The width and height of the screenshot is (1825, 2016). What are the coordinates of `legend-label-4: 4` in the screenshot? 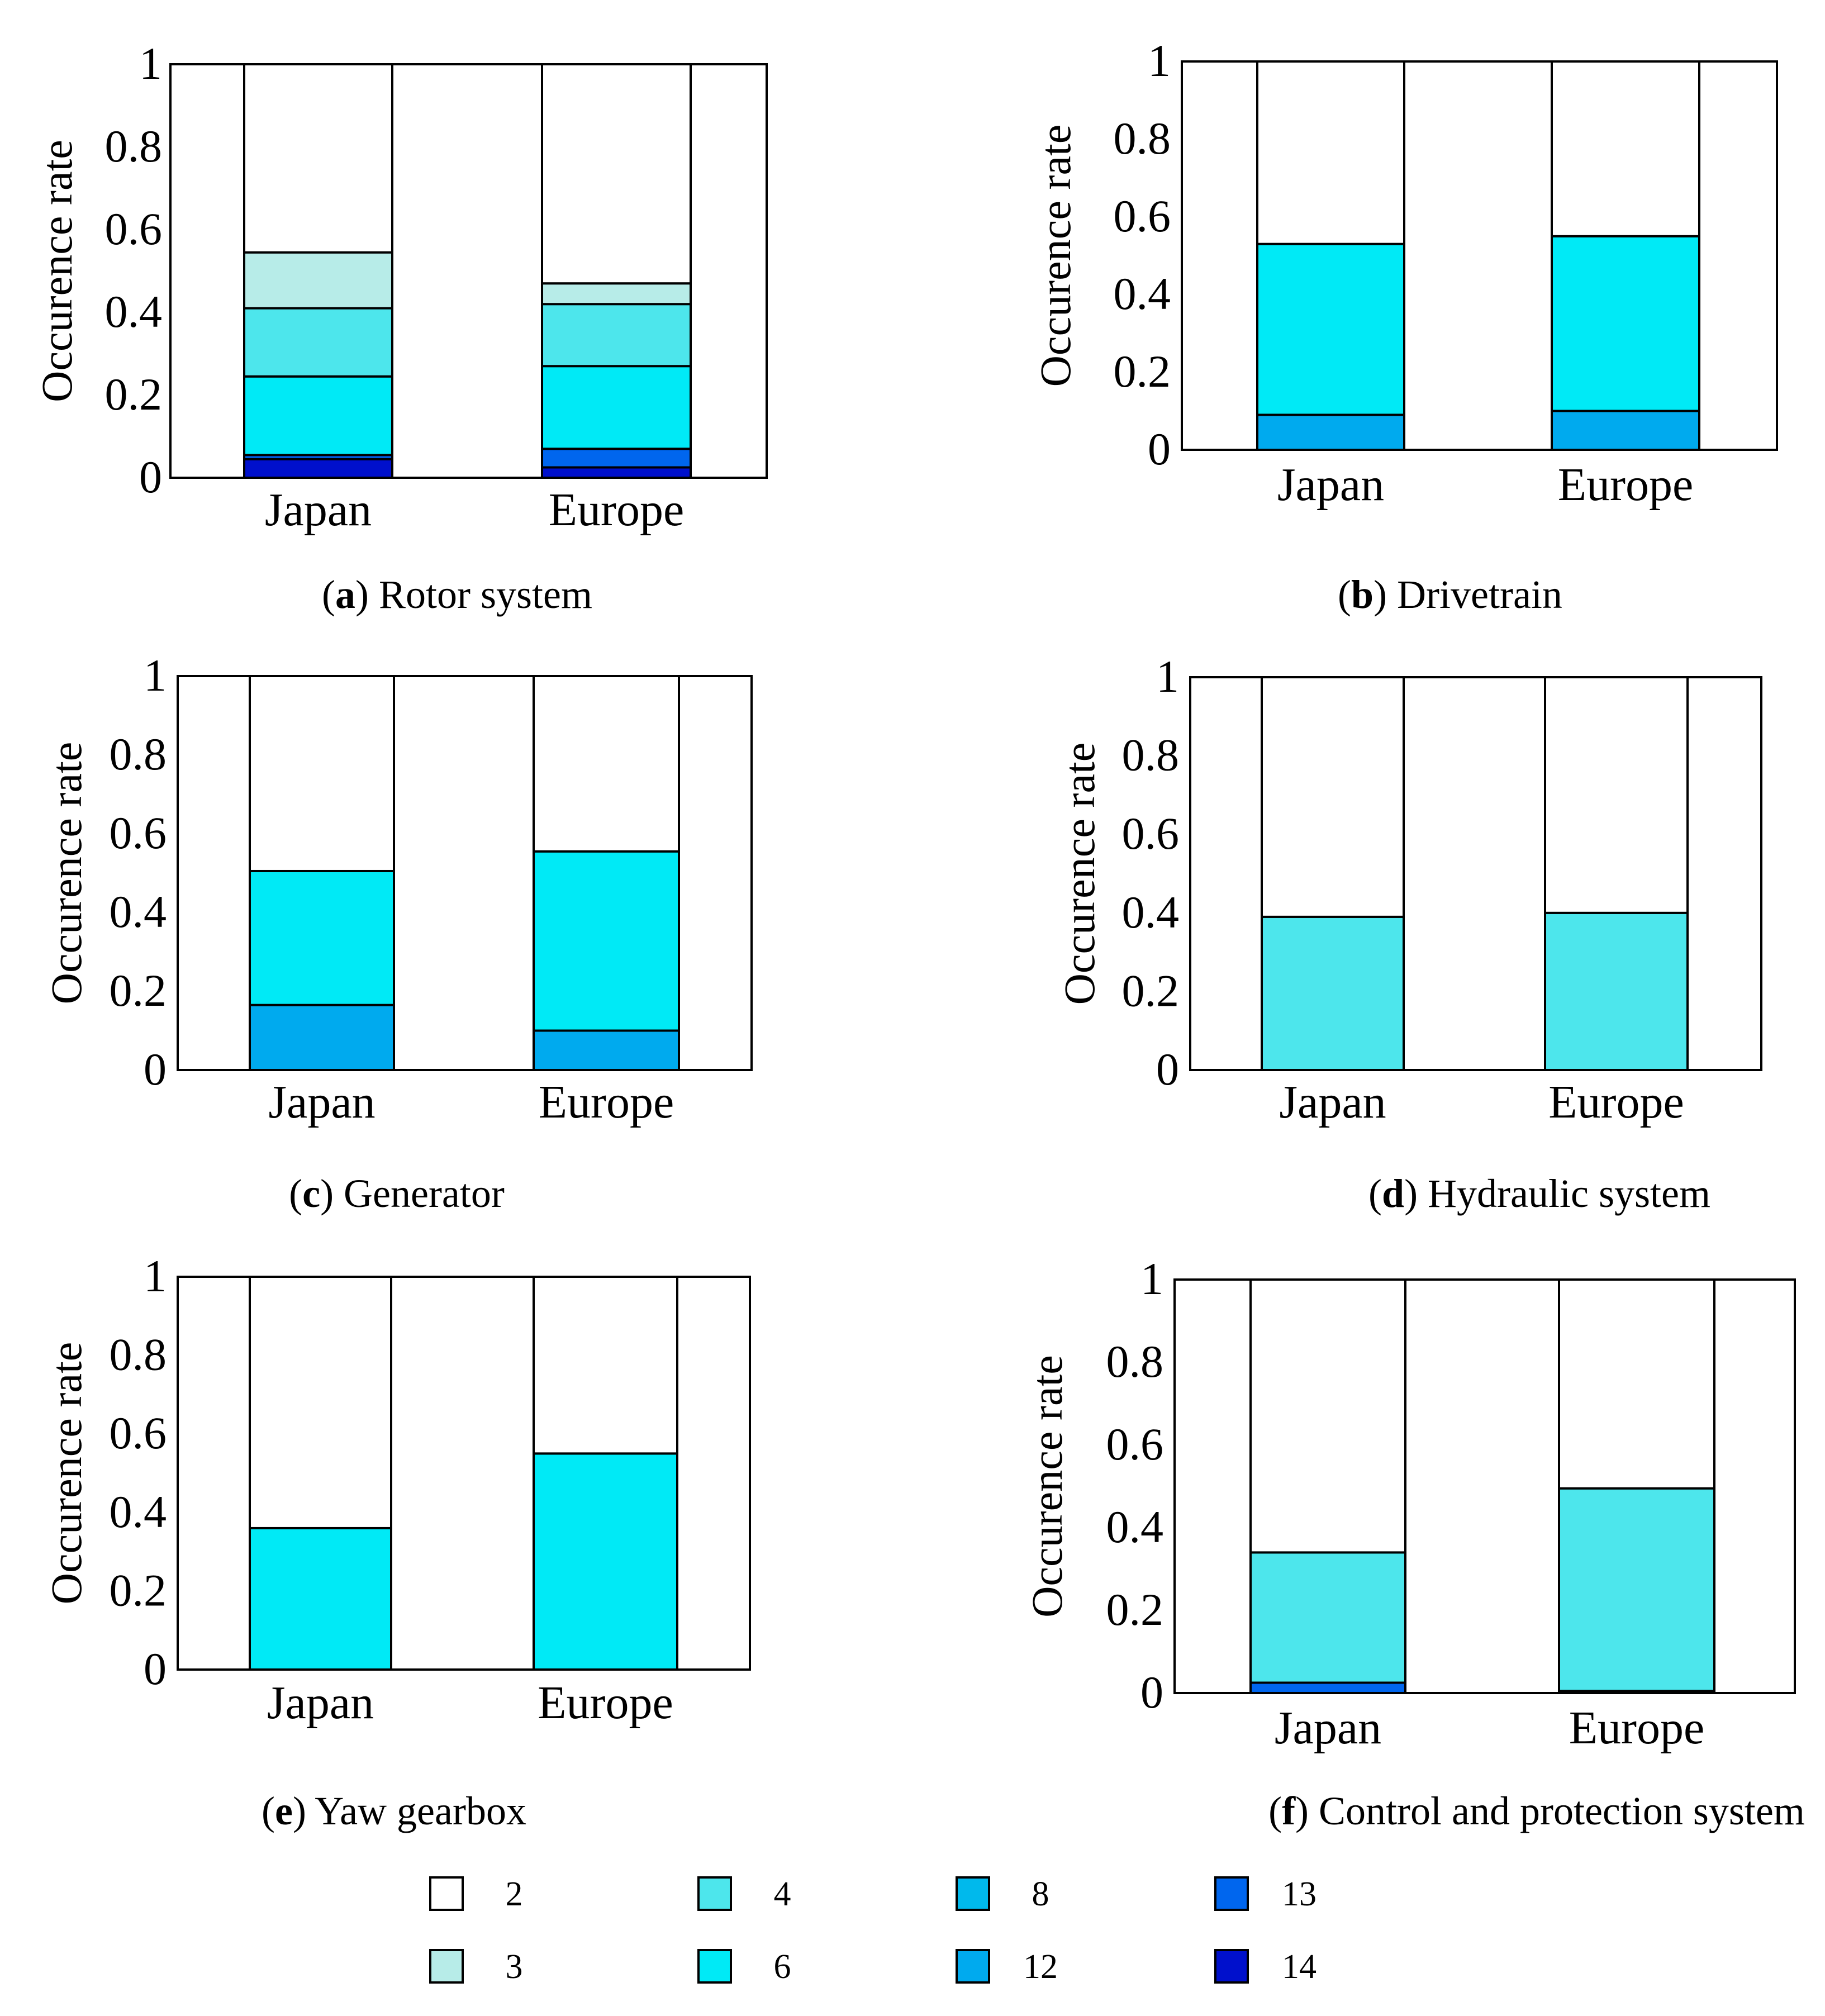 It's located at (782, 1894).